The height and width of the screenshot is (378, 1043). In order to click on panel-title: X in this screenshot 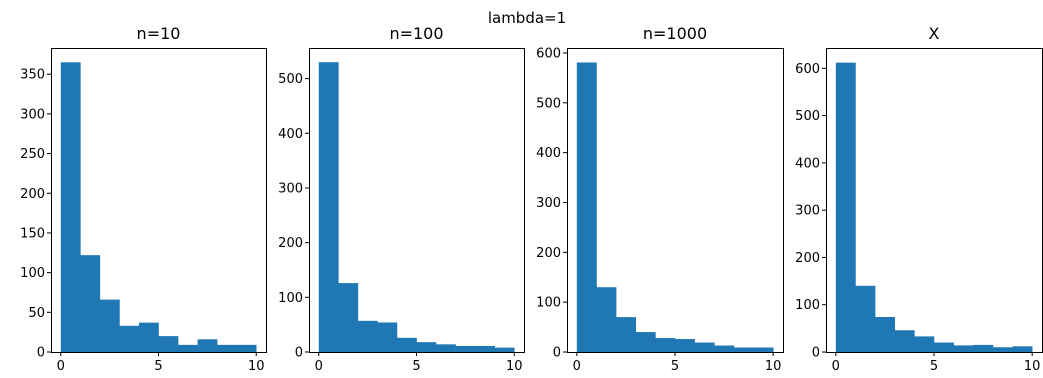, I will do `click(934, 33)`.